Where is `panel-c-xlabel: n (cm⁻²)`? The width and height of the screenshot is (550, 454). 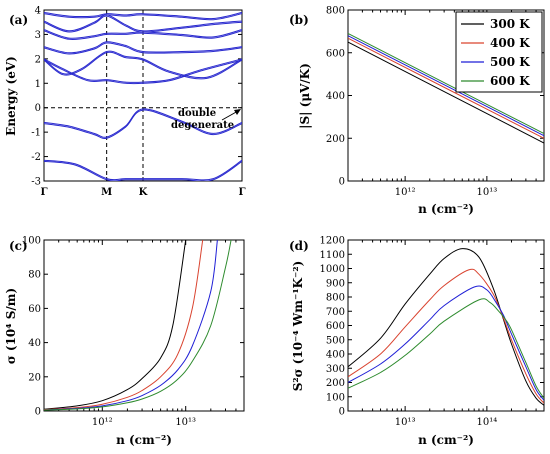 panel-c-xlabel: n (cm⁻²) is located at coordinates (144, 440).